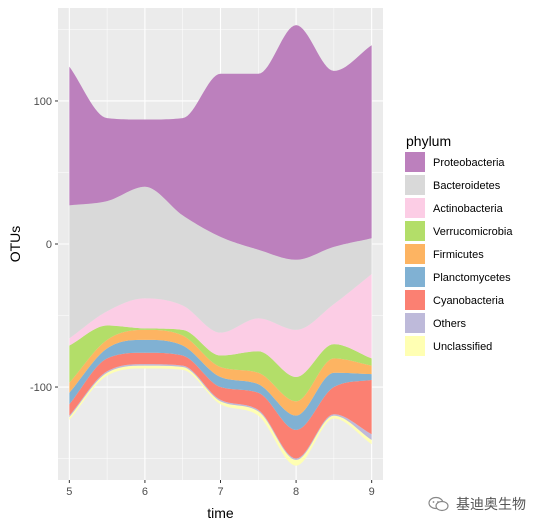 This screenshot has height=528, width=542. Describe the element at coordinates (473, 232) in the screenshot. I see `legend-label-verrucomicrobia: Verrucomicrobia` at that location.